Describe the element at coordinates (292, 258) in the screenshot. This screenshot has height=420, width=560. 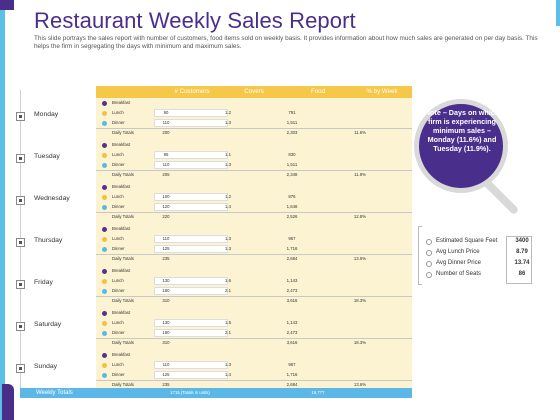
I see `food-value: 2,684` at that location.